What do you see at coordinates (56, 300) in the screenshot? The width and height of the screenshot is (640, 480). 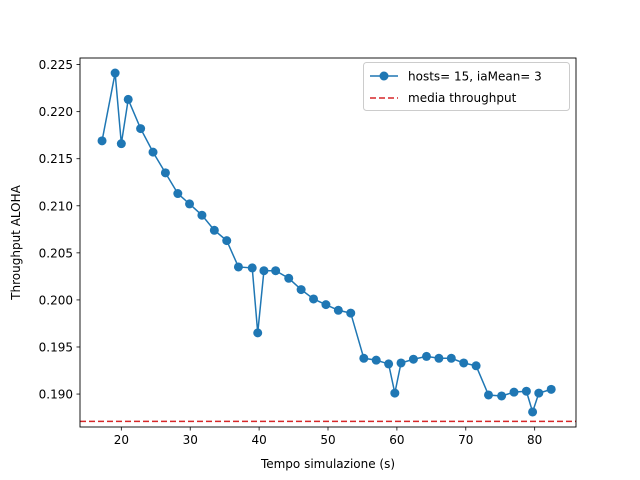 I see `y-tick-label: 0.200` at bounding box center [56, 300].